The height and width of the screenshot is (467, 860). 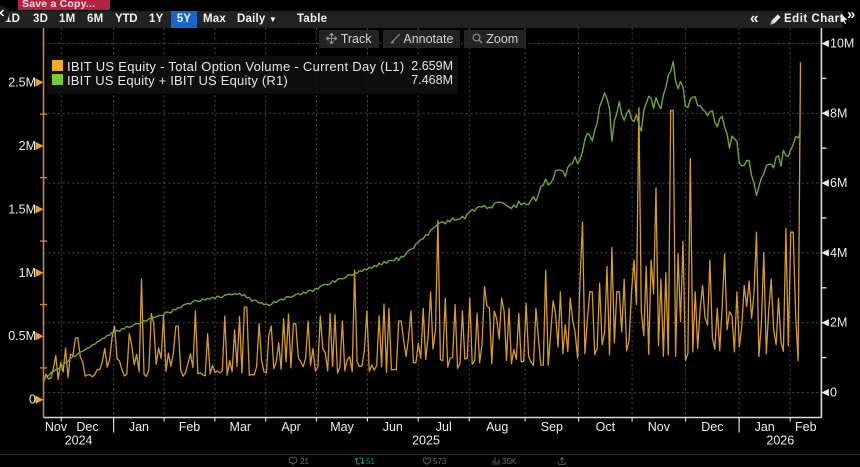 I want to click on svg-text: May, so click(x=342, y=427).